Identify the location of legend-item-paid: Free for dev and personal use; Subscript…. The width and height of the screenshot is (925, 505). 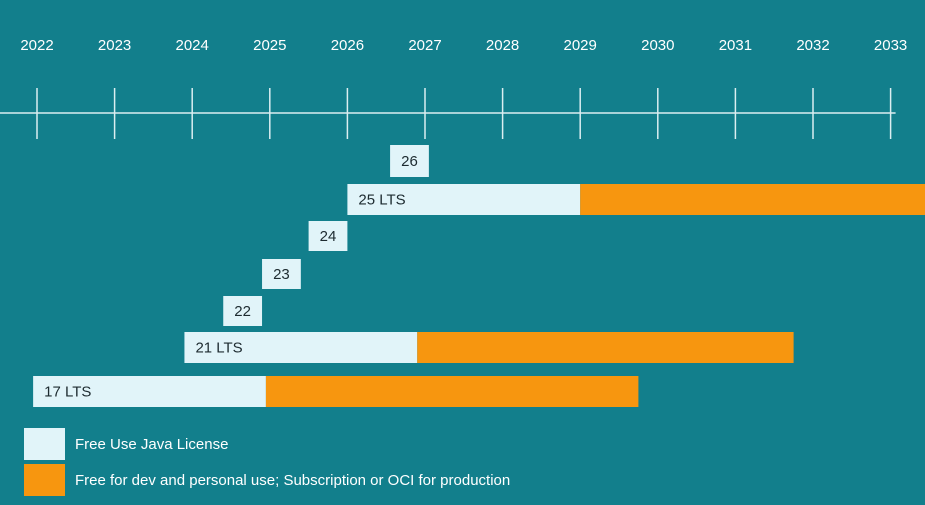
(267, 480).